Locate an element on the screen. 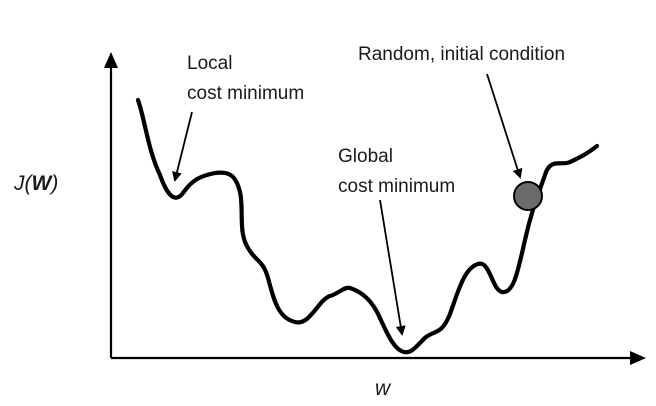 This screenshot has height=406, width=656. initial-condition-ball is located at coordinates (528, 196).